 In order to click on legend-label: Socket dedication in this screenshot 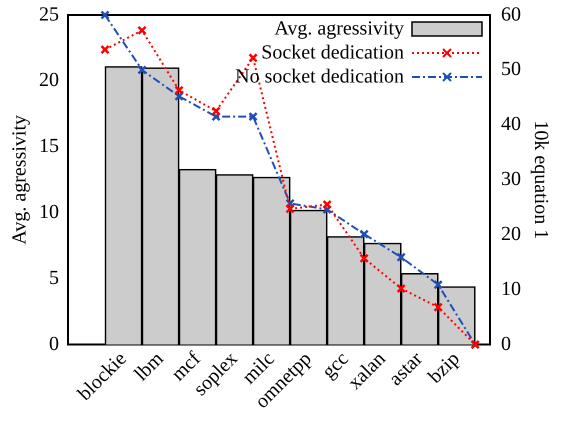, I will do `click(332, 52)`.